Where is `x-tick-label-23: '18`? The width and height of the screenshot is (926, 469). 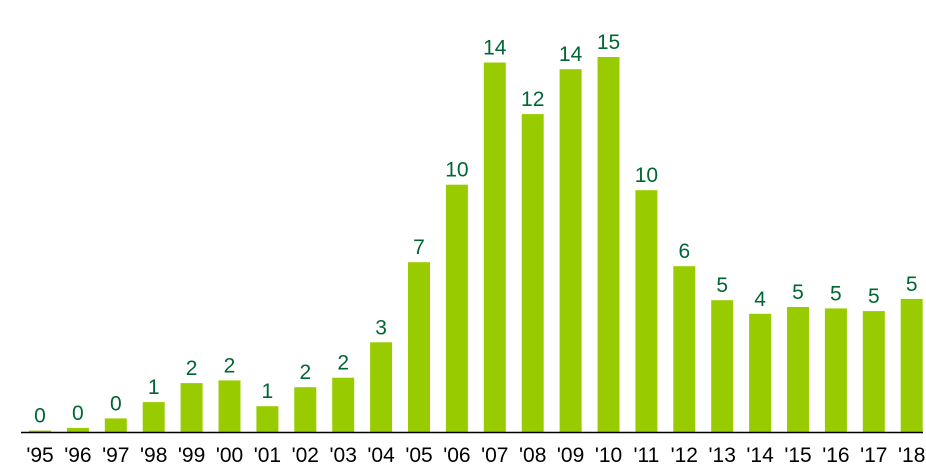
x-tick-label-23: '18 is located at coordinates (911, 455).